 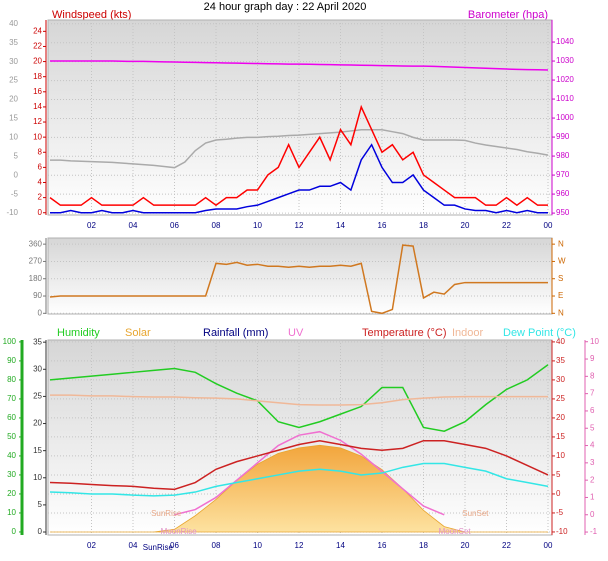 I want to click on area, so click(x=299, y=488).